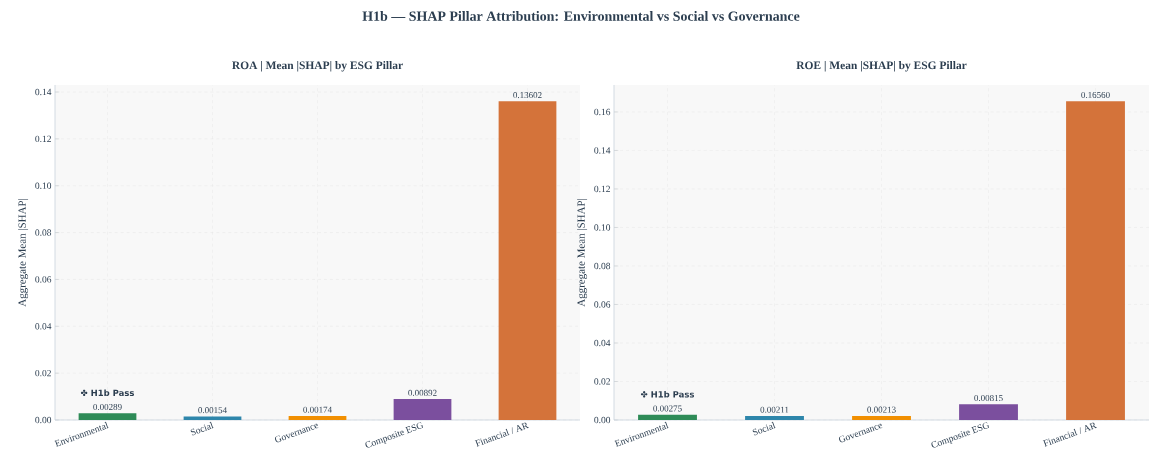 Image resolution: width=1162 pixels, height=464 pixels. Describe the element at coordinates (774, 409) in the screenshot. I see `data-label: 0.00211` at that location.